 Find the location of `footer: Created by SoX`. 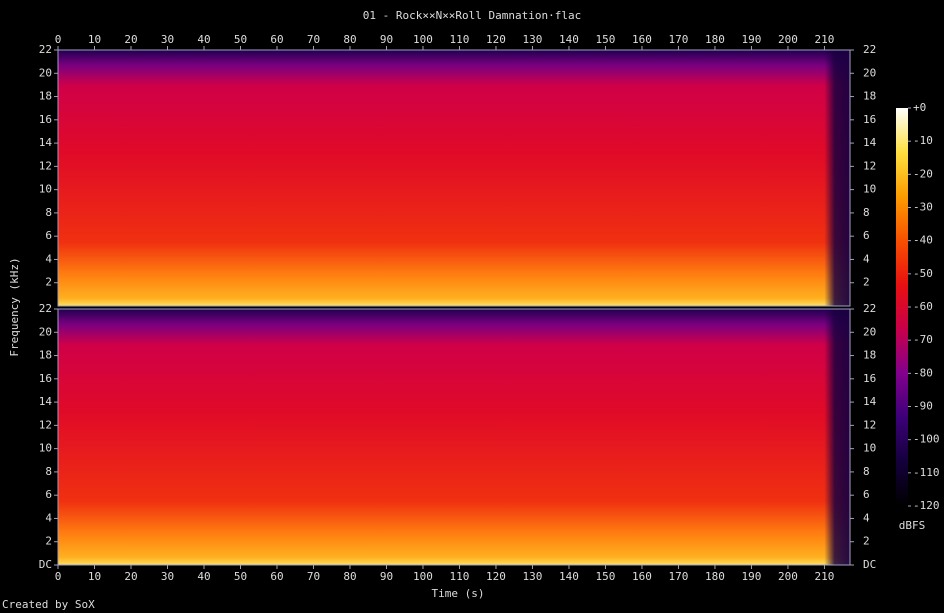

footer: Created by SoX is located at coordinates (48, 604).